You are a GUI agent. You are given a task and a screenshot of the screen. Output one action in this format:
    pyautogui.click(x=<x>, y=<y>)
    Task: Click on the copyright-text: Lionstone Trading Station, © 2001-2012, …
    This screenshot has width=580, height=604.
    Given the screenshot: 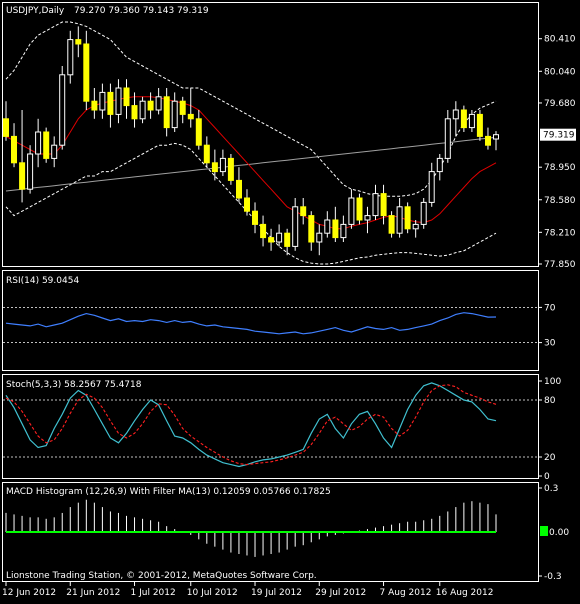 What is the action you would take?
    pyautogui.click(x=161, y=576)
    